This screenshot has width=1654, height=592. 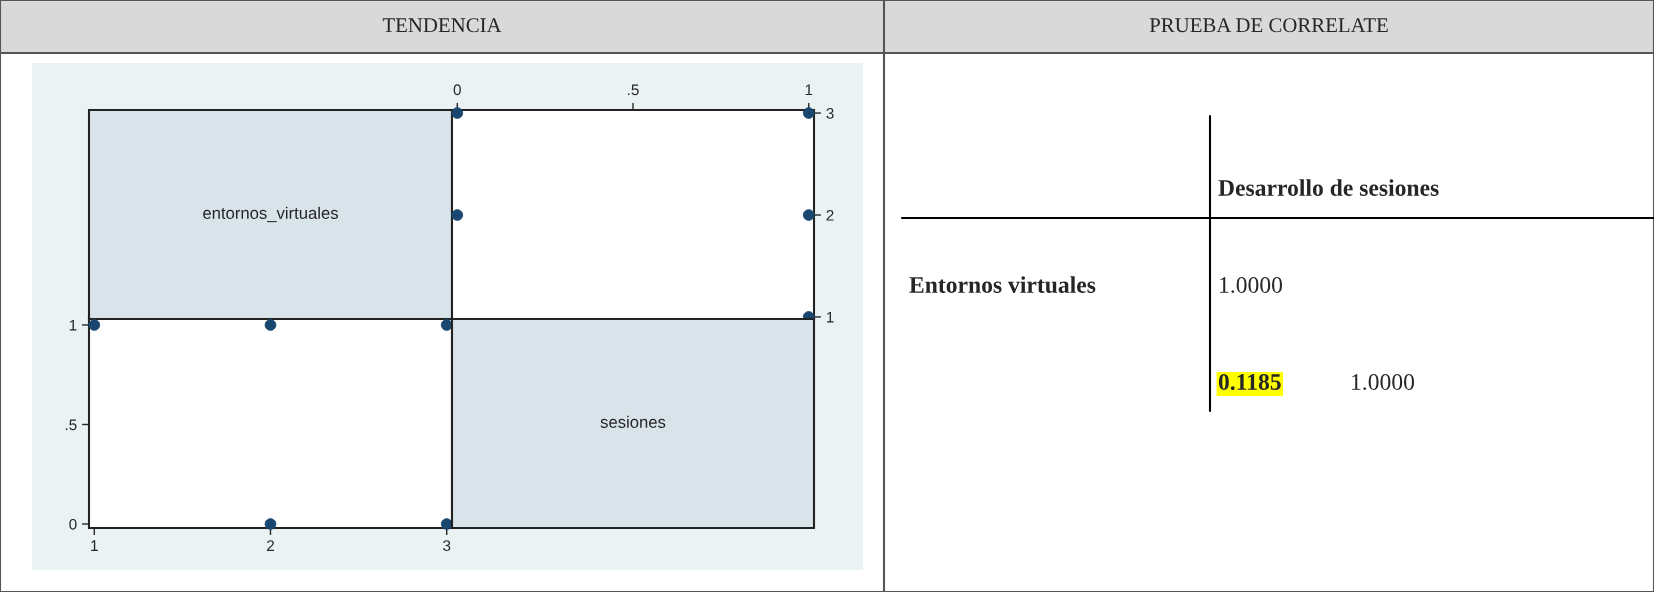 I want to click on x-tick-label: .5, so click(x=633, y=90).